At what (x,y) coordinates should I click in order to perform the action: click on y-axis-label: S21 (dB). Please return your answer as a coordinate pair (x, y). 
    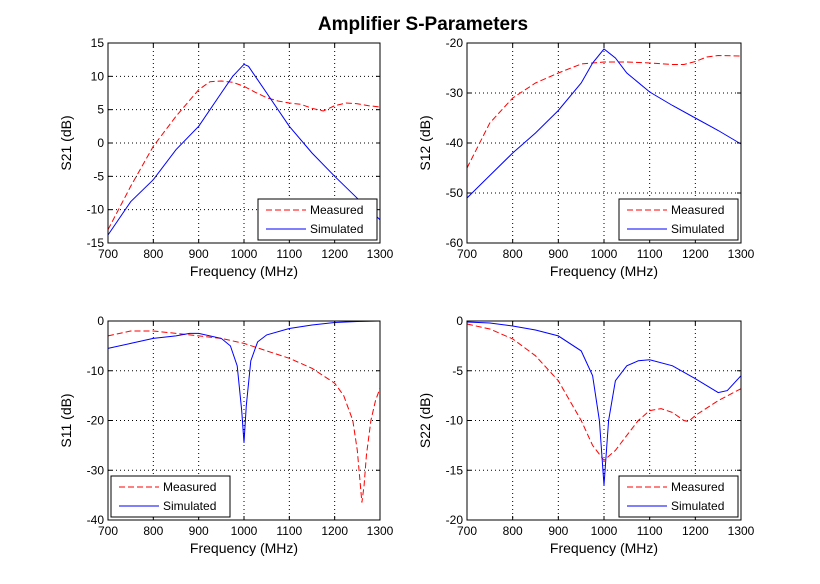
    Looking at the image, I should click on (66, 142).